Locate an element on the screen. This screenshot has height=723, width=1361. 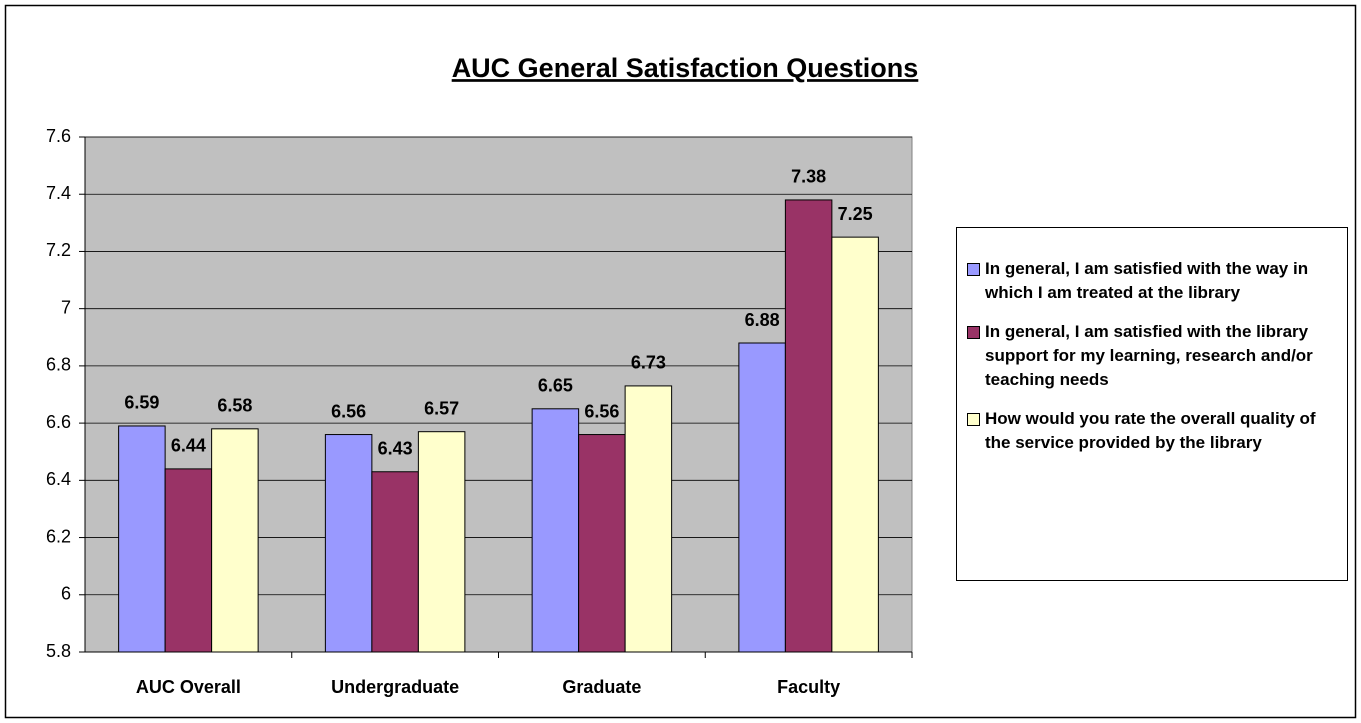
y-tick-label: 7 is located at coordinates (66, 307).